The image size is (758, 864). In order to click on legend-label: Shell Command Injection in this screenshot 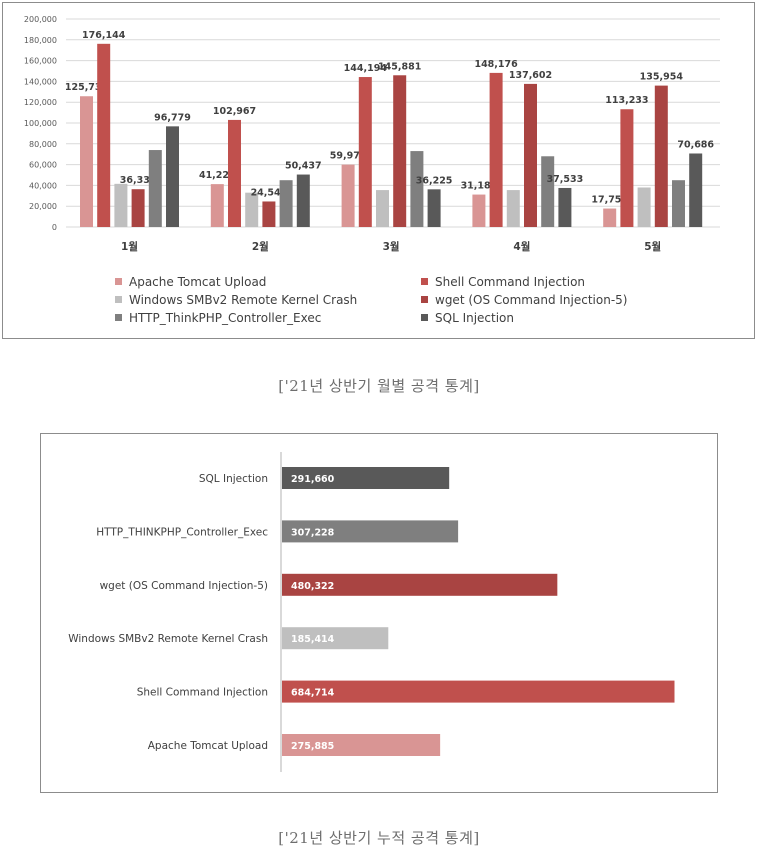, I will do `click(510, 282)`.